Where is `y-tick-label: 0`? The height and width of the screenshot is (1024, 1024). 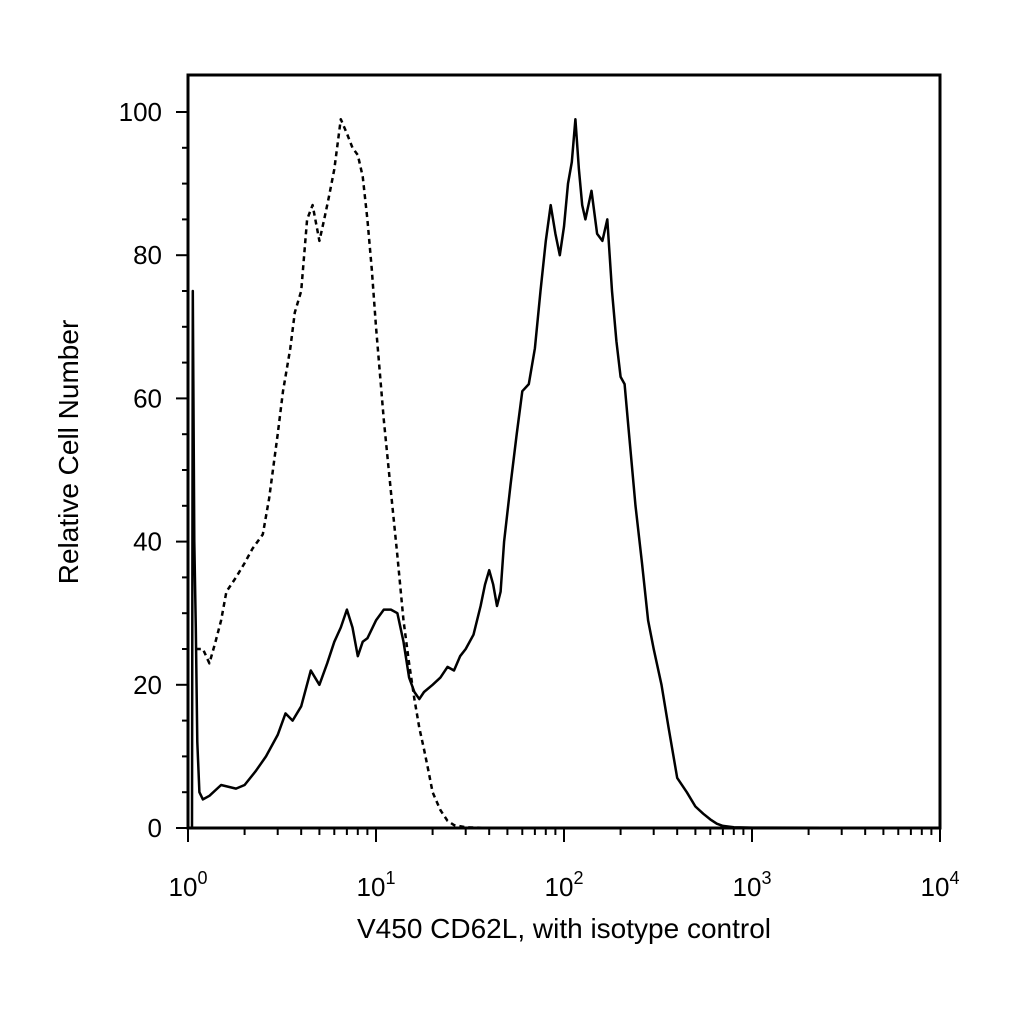 y-tick-label: 0 is located at coordinates (155, 828).